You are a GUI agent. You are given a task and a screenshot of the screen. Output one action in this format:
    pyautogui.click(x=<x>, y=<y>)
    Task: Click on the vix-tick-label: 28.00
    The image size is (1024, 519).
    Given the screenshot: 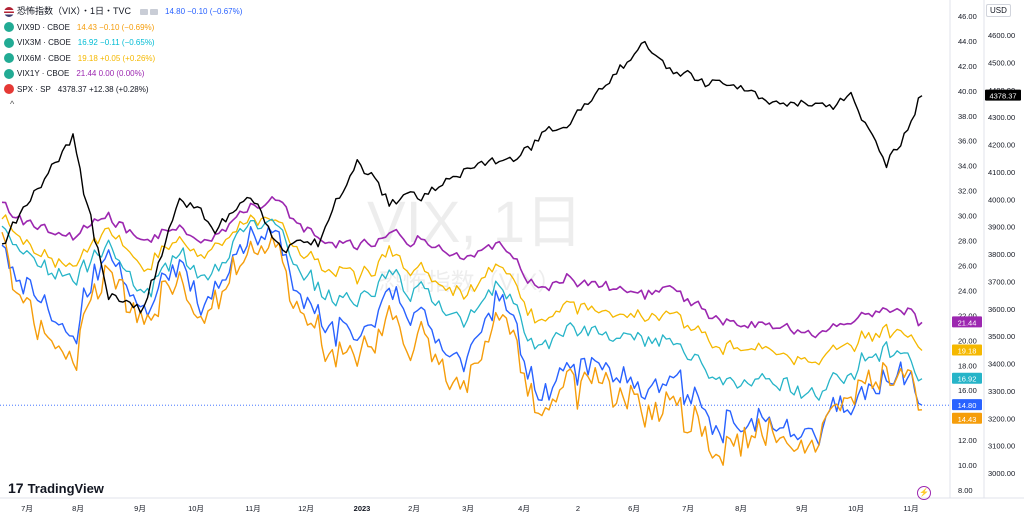 What is the action you would take?
    pyautogui.click(x=967, y=241)
    